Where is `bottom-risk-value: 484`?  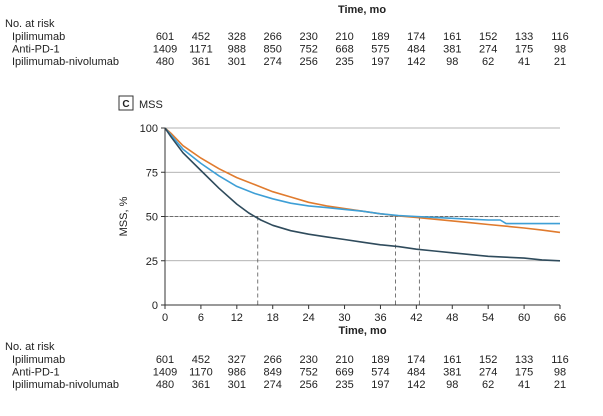 bottom-risk-value: 484 is located at coordinates (416, 373).